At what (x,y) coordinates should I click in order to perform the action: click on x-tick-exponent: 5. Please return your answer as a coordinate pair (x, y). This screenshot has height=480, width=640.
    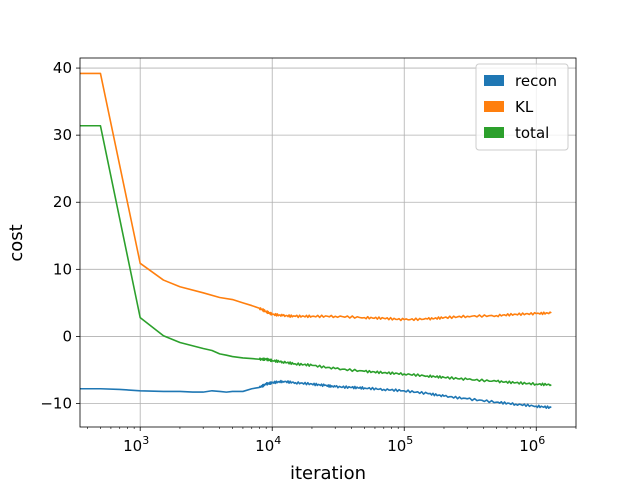
    Looking at the image, I should click on (409, 440).